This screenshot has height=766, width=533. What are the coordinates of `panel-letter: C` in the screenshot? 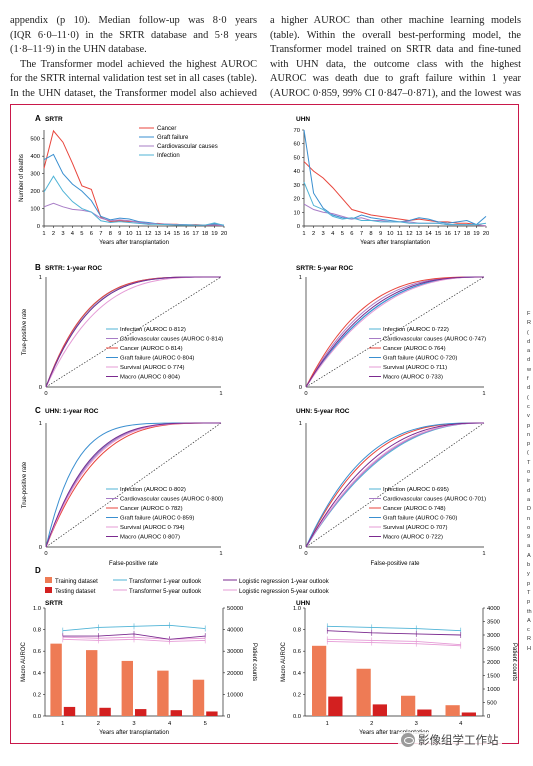 It's located at (38, 410).